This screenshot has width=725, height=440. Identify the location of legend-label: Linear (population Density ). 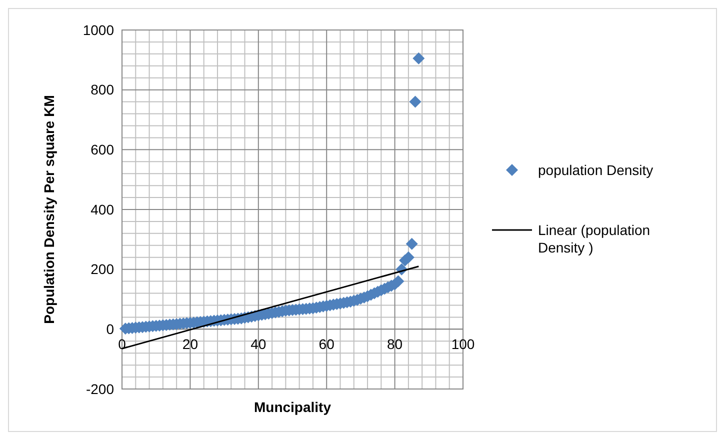
(594, 239).